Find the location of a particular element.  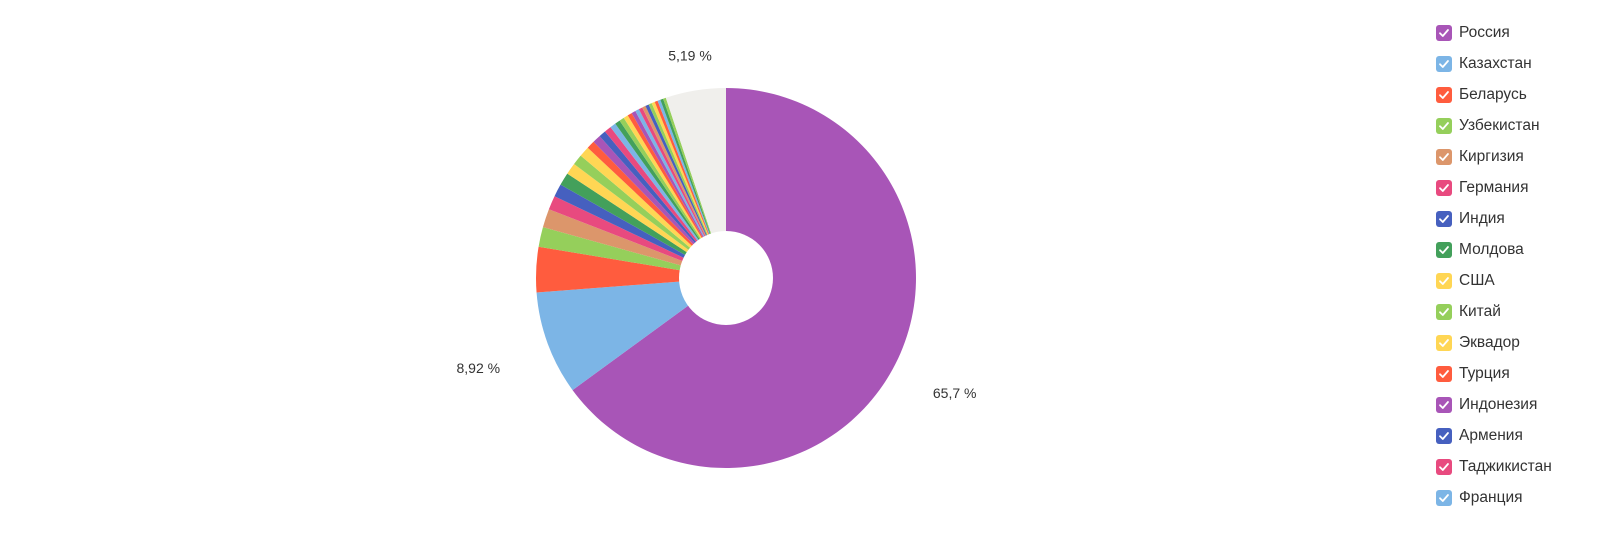

pie-slice-Турция is located at coordinates (656, 209).